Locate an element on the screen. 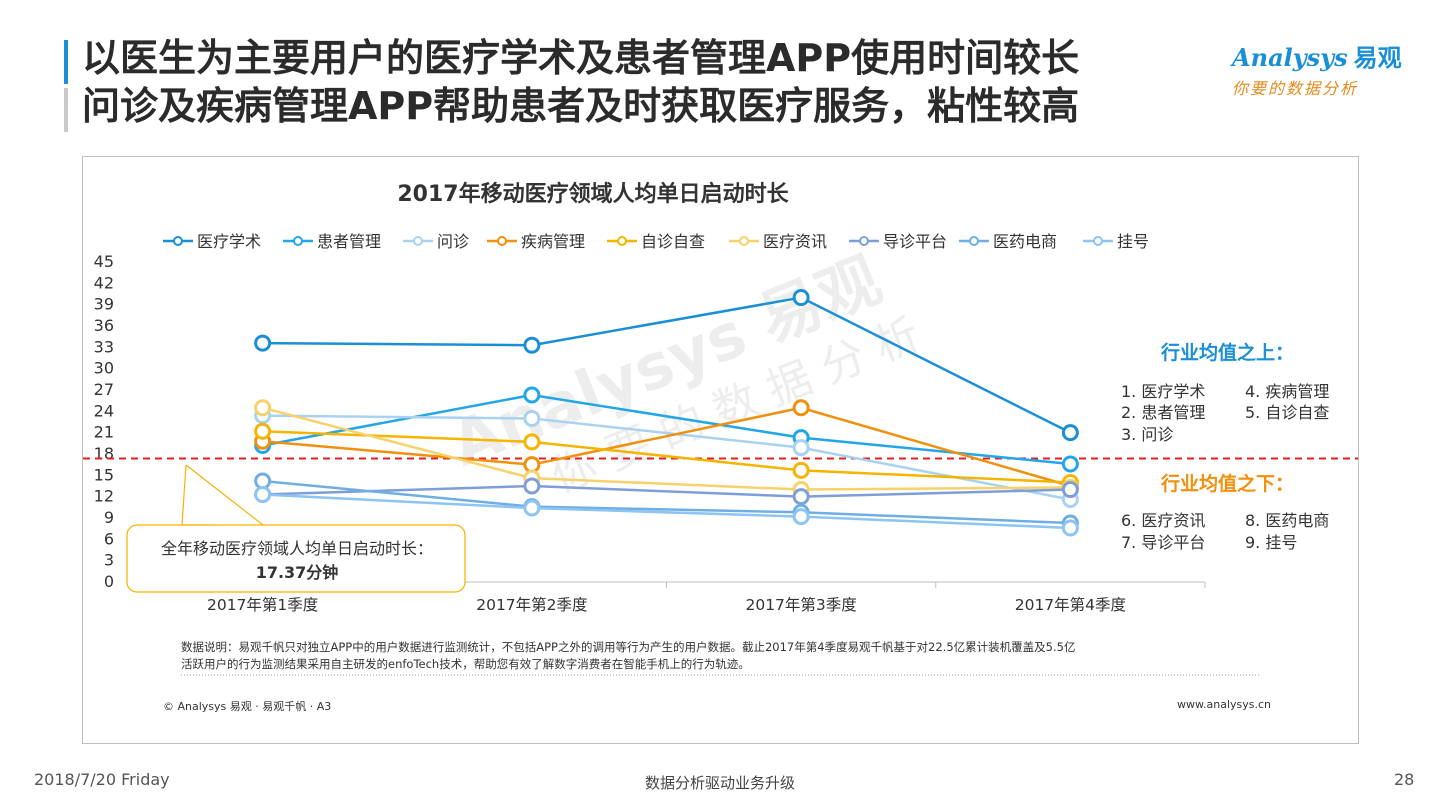 Image resolution: width=1440 pixels, height=810 pixels. title-accent-bar is located at coordinates (66, 62).